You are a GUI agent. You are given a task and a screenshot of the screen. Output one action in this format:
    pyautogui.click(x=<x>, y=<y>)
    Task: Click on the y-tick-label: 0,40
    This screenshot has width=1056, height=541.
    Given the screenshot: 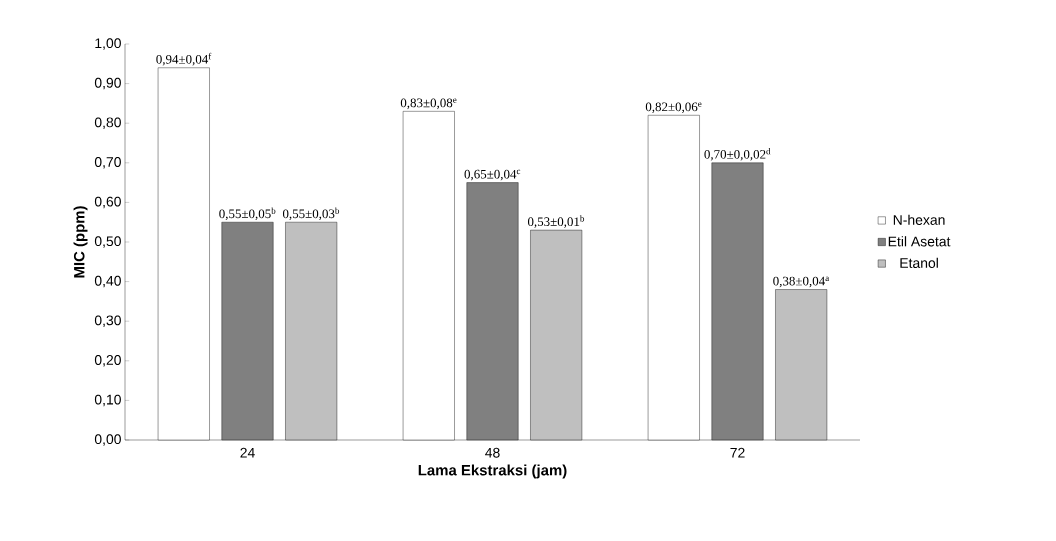 What is the action you would take?
    pyautogui.click(x=107, y=281)
    